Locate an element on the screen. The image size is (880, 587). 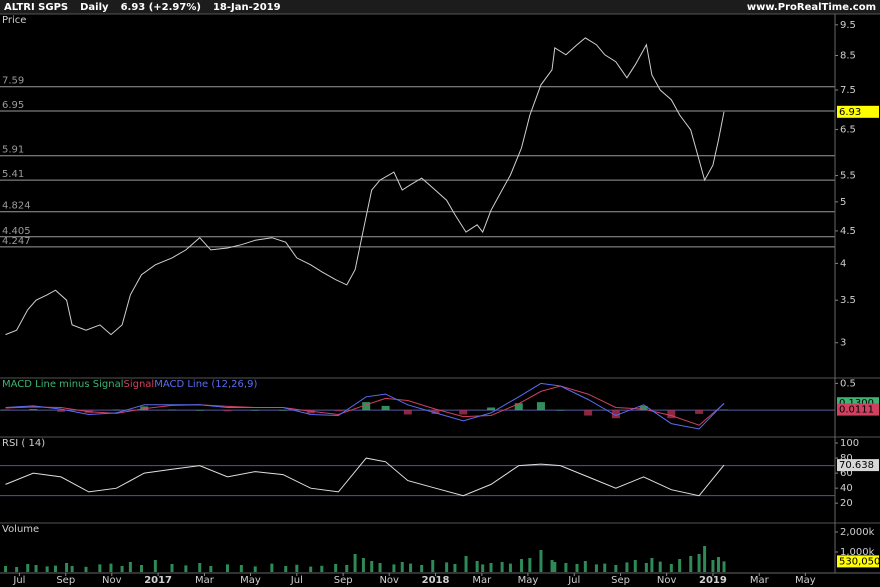
value-box is located at coordinates (858, 409).